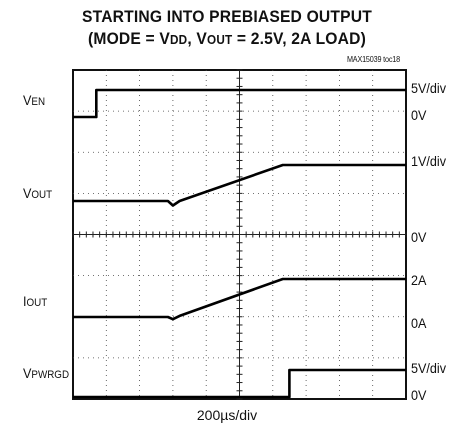  I want to click on chart-title-line-2: (MODE = VDD, VOUT = 2.5V, 2A LOAD), so click(227, 38).